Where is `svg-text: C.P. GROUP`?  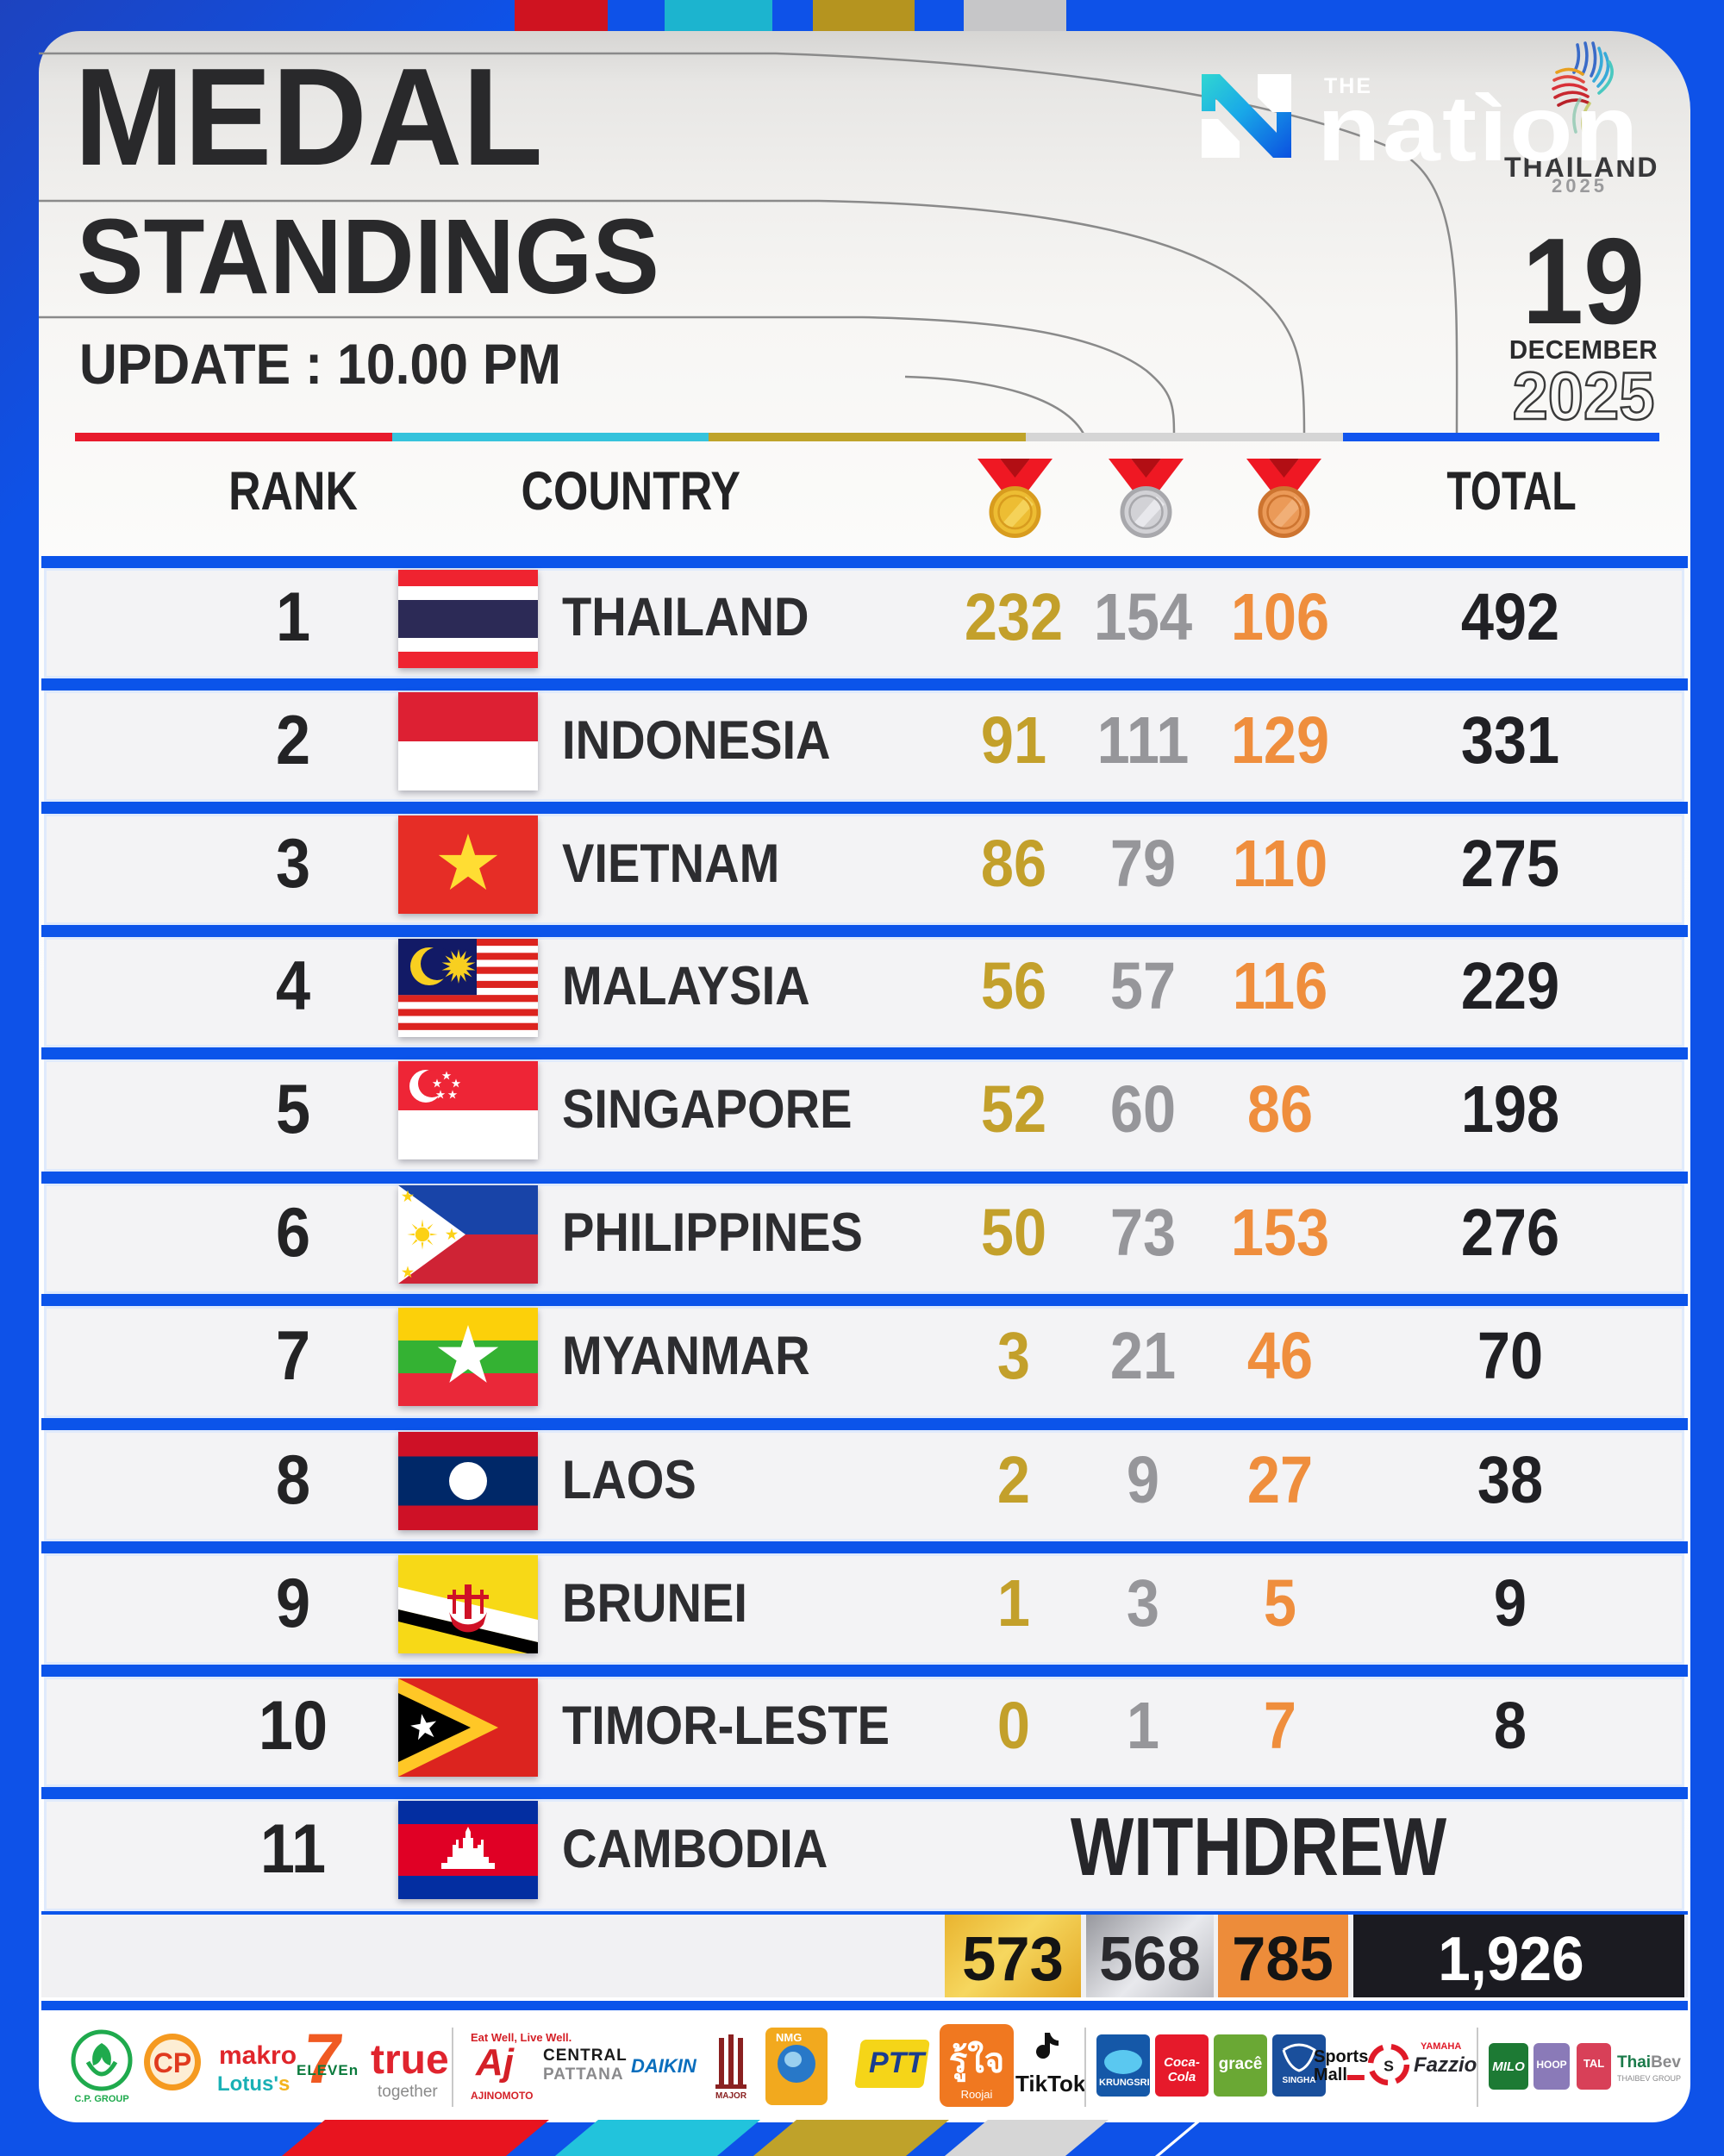 svg-text: C.P. GROUP is located at coordinates (101, 2099).